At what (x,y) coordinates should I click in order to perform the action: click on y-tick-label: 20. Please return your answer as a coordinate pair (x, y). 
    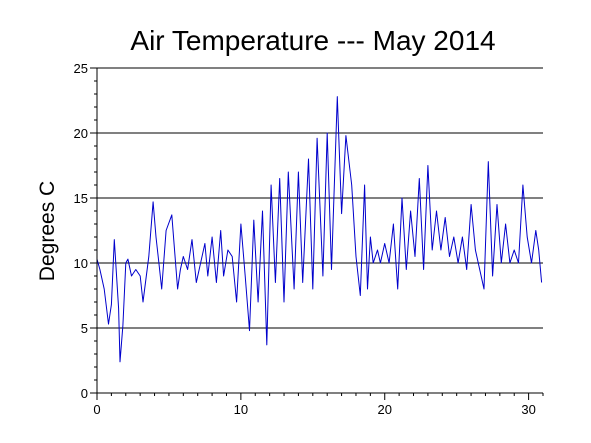
    Looking at the image, I should click on (81, 133).